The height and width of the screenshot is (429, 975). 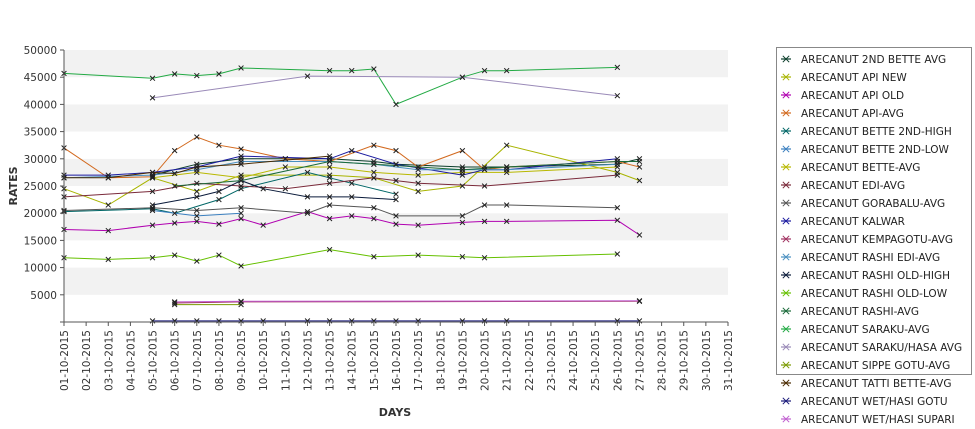 I want to click on legend-label: ARECANUT BETTE 2ND-HIGH, so click(x=876, y=132).